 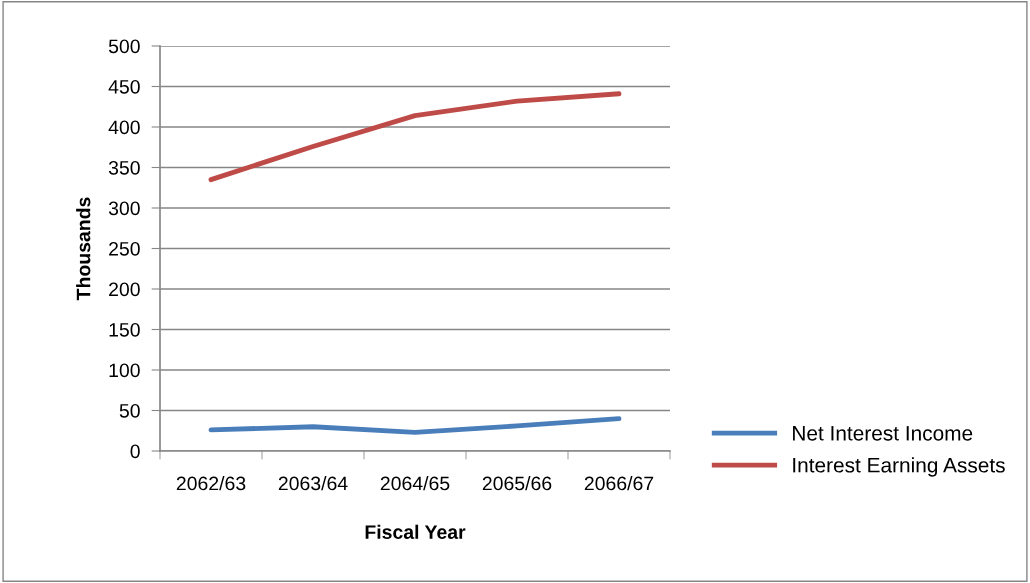 What do you see at coordinates (313, 483) in the screenshot?
I see `x-tick-label: 2063/64` at bounding box center [313, 483].